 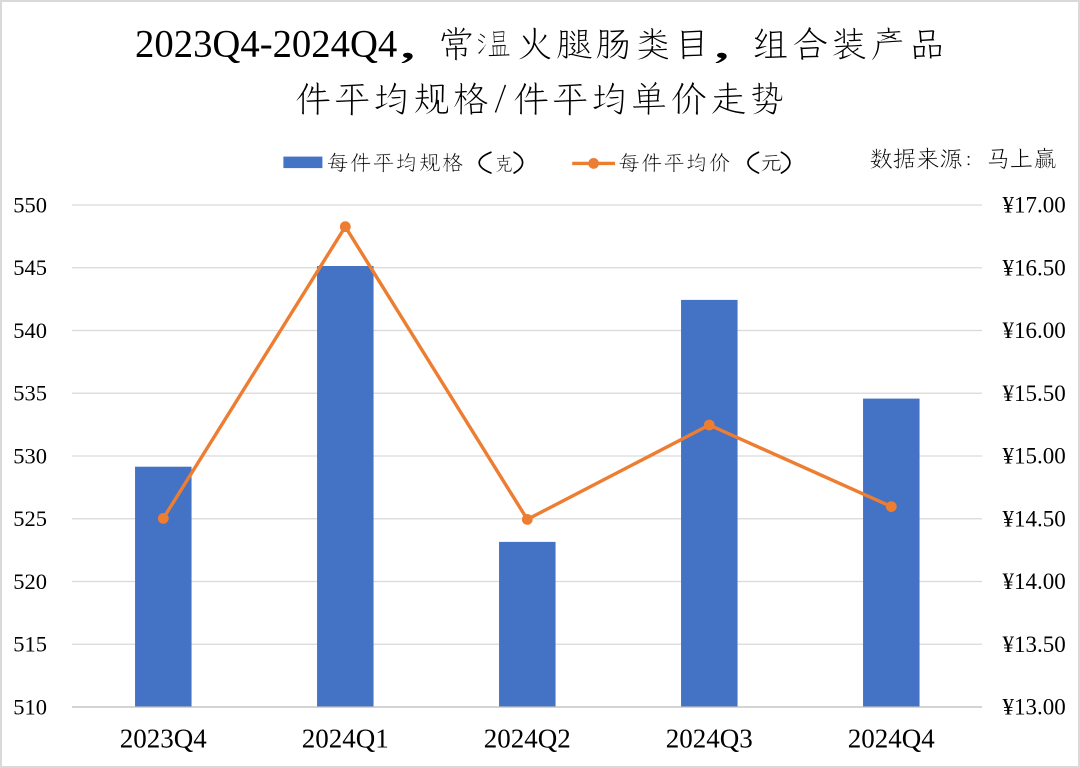 What do you see at coordinates (1034, 393) in the screenshot?
I see `svg-text: ¥15.50` at bounding box center [1034, 393].